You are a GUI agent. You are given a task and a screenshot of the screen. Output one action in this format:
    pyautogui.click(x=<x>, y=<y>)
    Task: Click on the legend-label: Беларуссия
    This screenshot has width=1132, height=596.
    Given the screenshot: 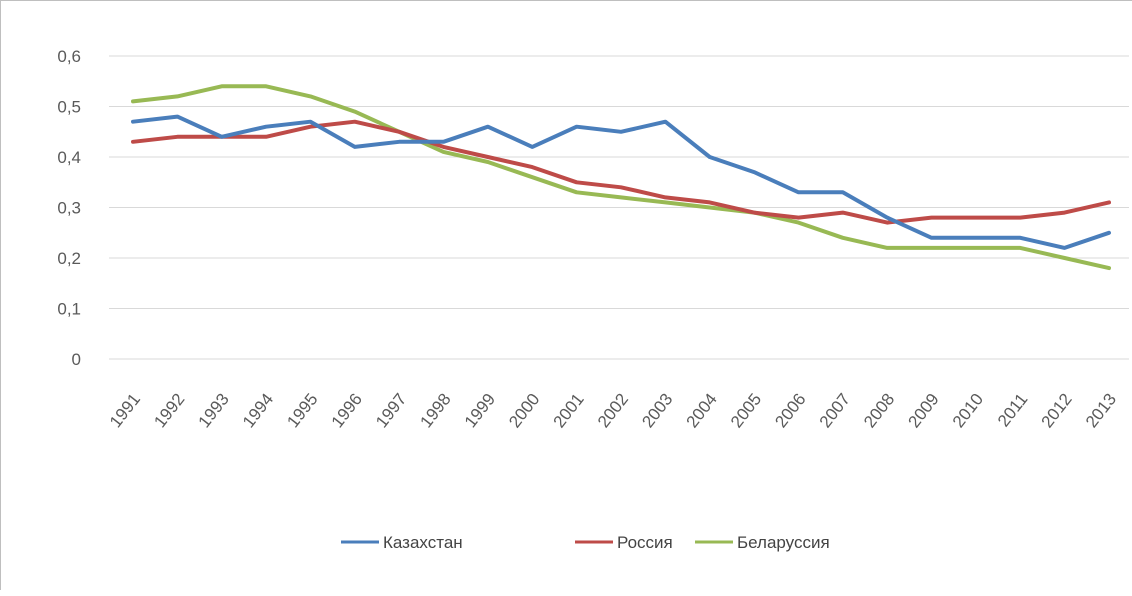 What is the action you would take?
    pyautogui.click(x=783, y=542)
    